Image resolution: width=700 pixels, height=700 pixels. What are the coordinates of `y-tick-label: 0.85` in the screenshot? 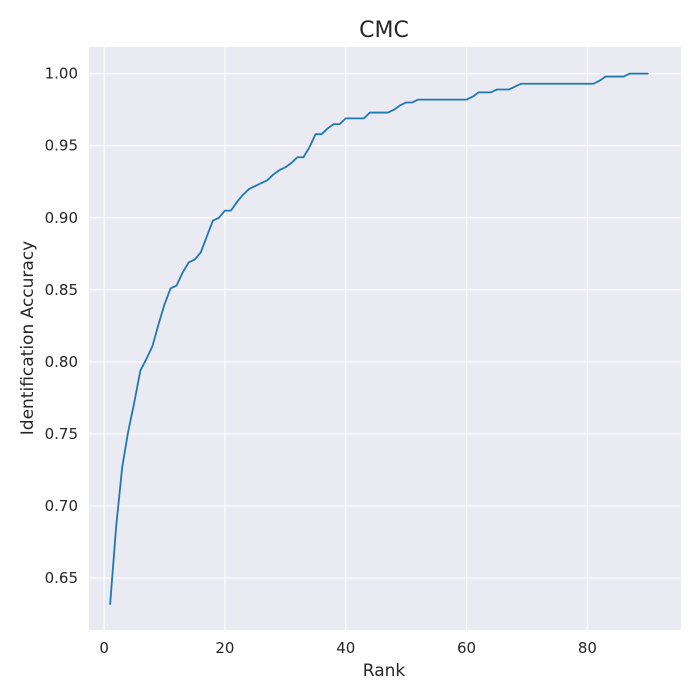 It's located at (61, 290).